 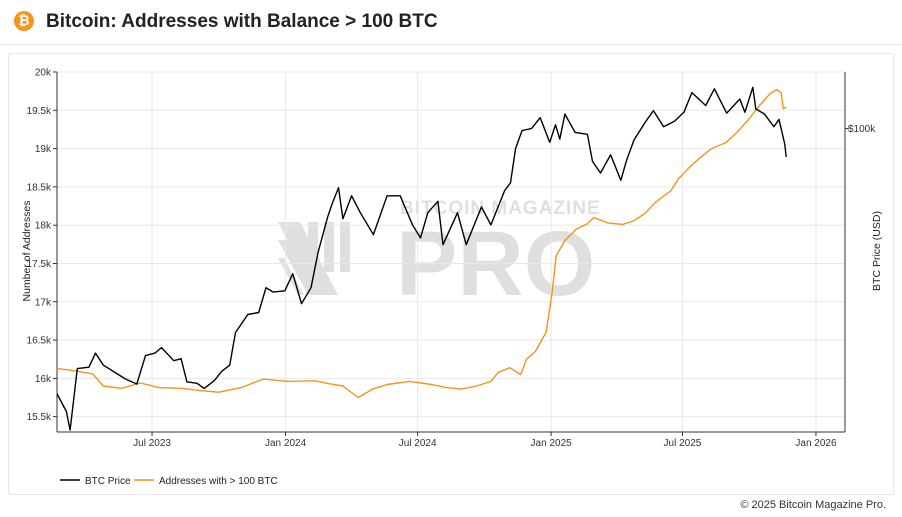 What do you see at coordinates (39, 341) in the screenshot?
I see `y-left-tick-label: 16.5k` at bounding box center [39, 341].